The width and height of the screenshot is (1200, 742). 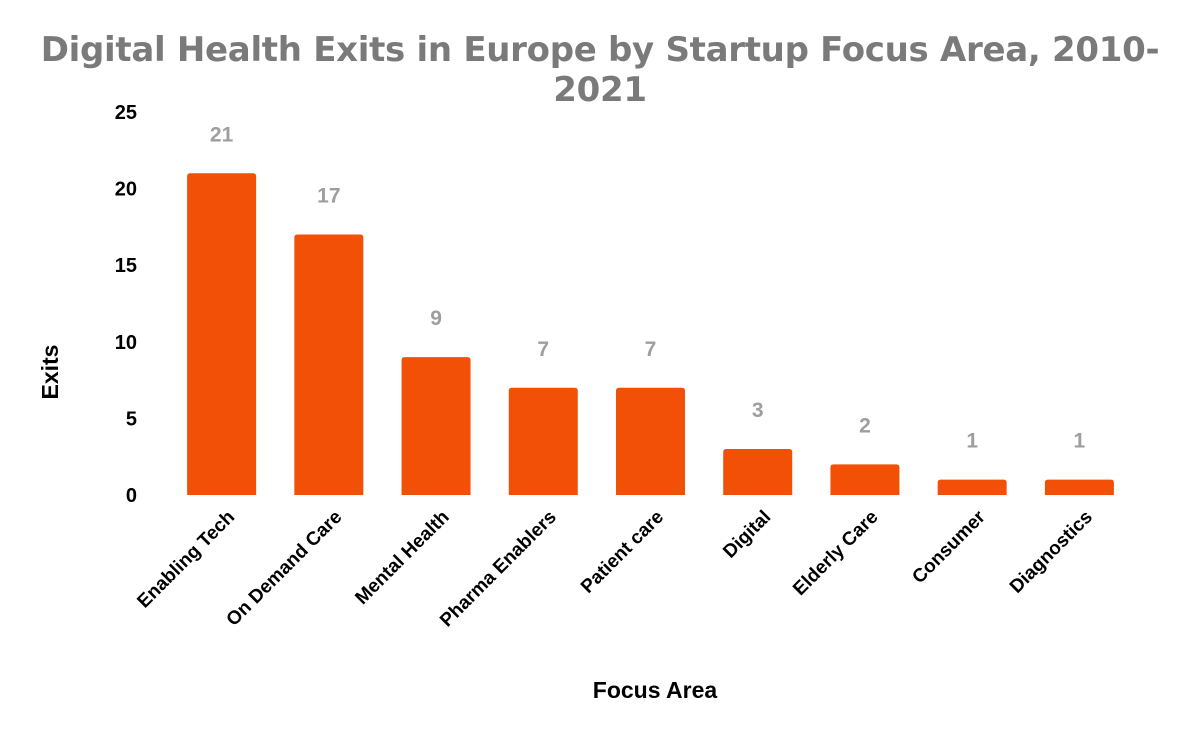 I want to click on data-label: 3, so click(x=758, y=410).